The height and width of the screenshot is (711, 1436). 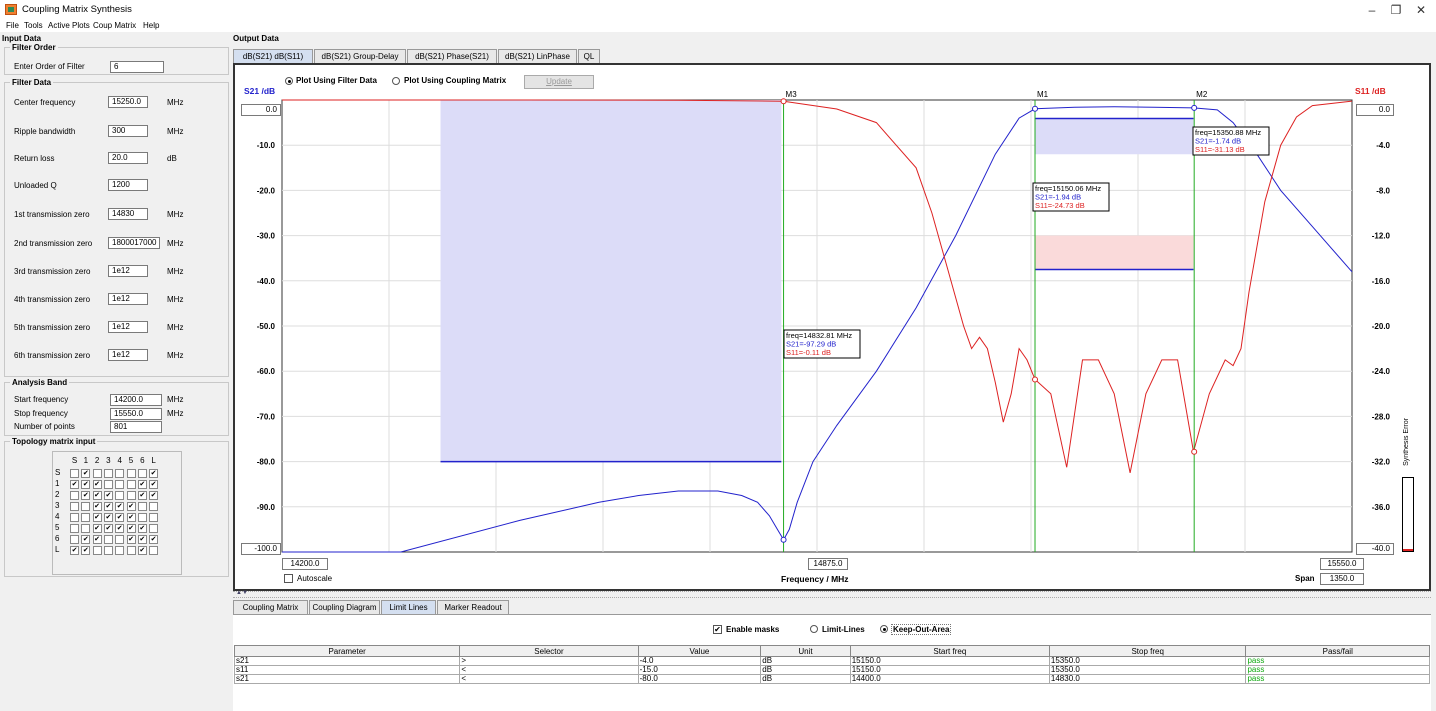 I want to click on right-axis-max-input: 0.0, so click(x=1375, y=110).